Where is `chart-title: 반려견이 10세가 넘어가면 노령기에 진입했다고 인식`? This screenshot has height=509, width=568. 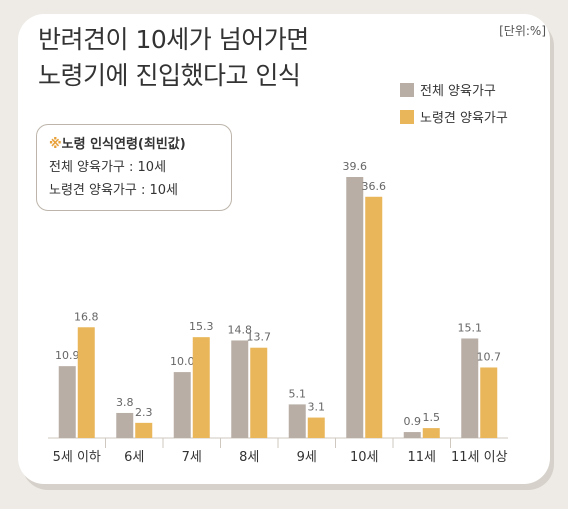
chart-title: 반려견이 10세가 넘어가면 노령기에 진입했다고 인식 is located at coordinates (173, 58).